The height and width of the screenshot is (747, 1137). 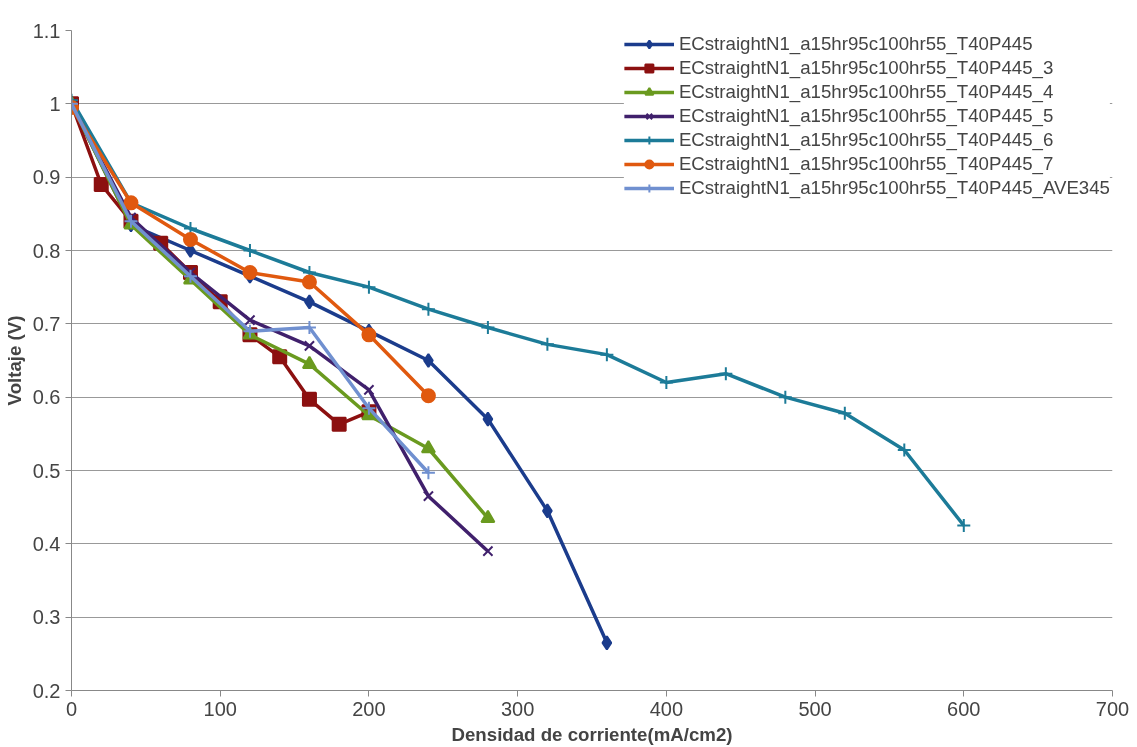 I want to click on y-tick-label: 0.5, so click(x=46, y=470).